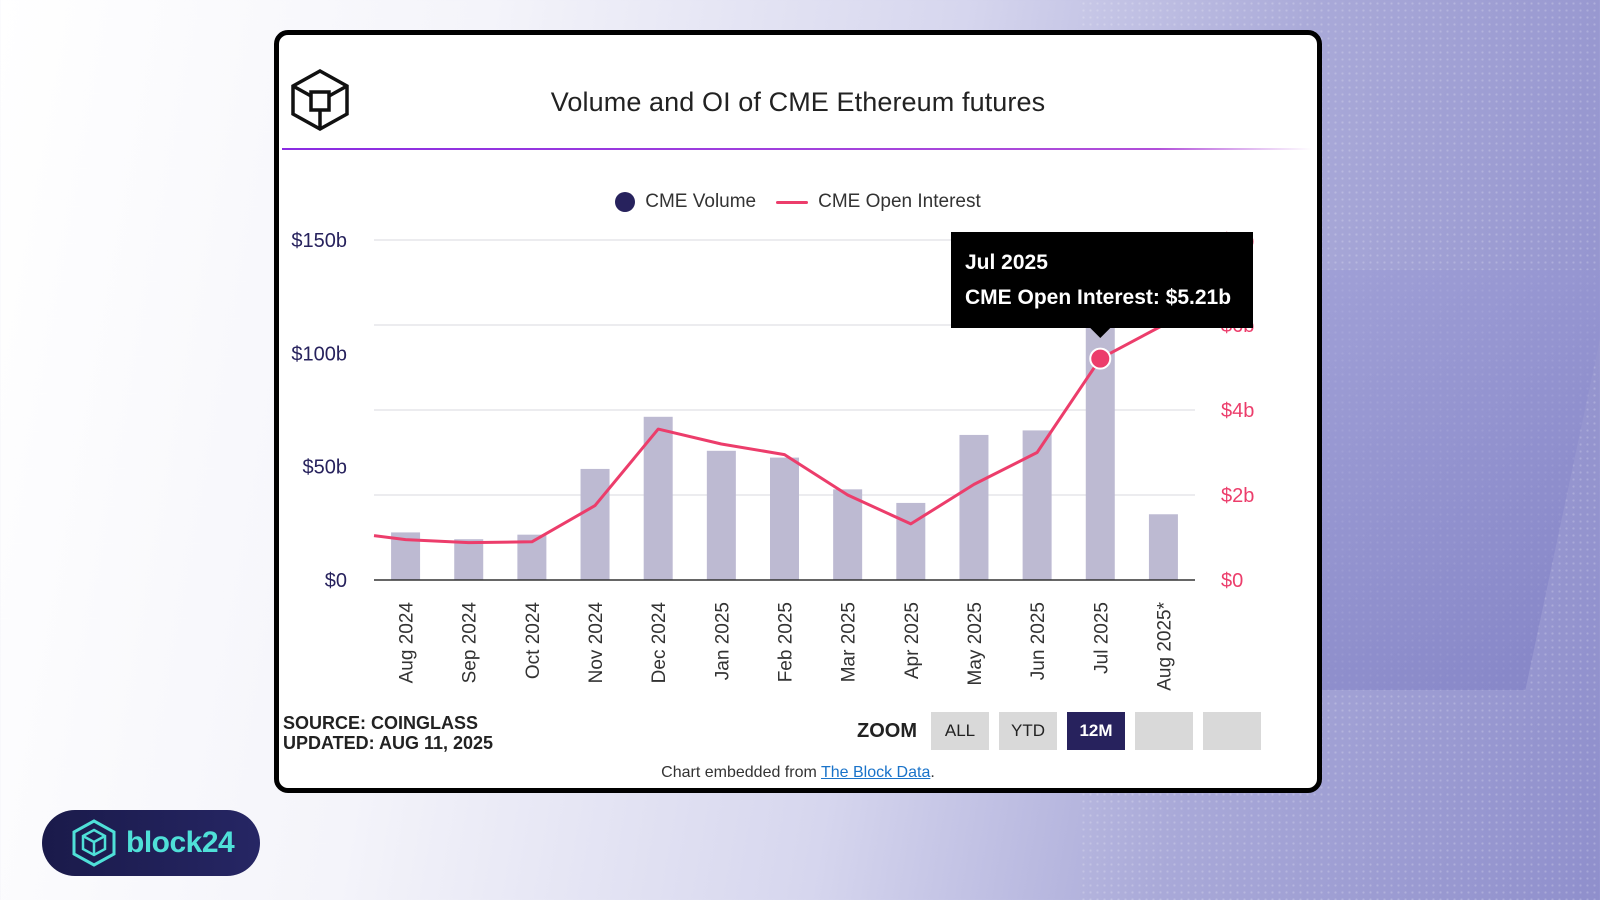 This screenshot has width=1600, height=900. Describe the element at coordinates (975, 643) in the screenshot. I see `x-axis-tick-label: May 2025` at that location.